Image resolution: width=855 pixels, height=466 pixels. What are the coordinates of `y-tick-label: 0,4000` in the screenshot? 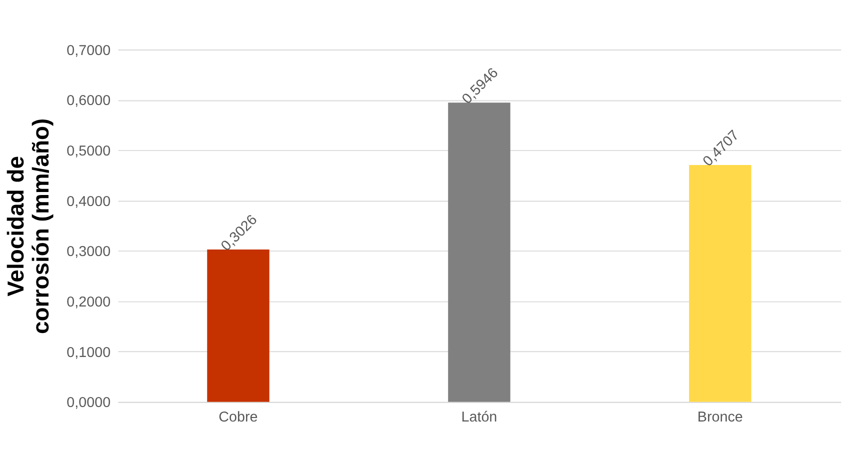 It's located at (88, 202).